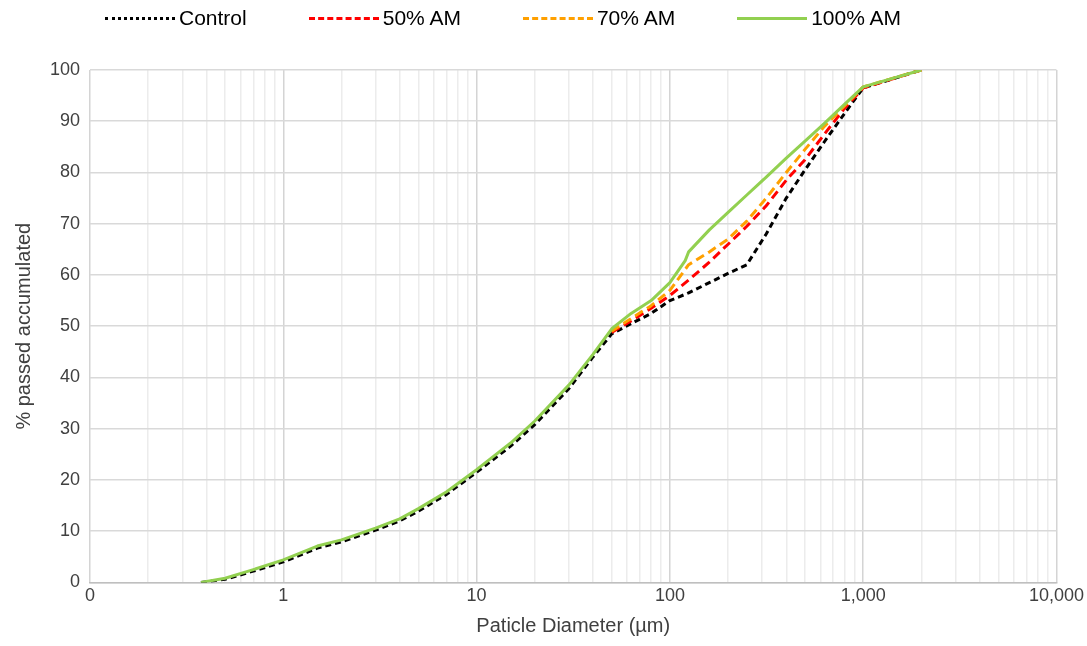 Image resolution: width=1087 pixels, height=646 pixels. I want to click on y-tick-label: 20, so click(70, 478).